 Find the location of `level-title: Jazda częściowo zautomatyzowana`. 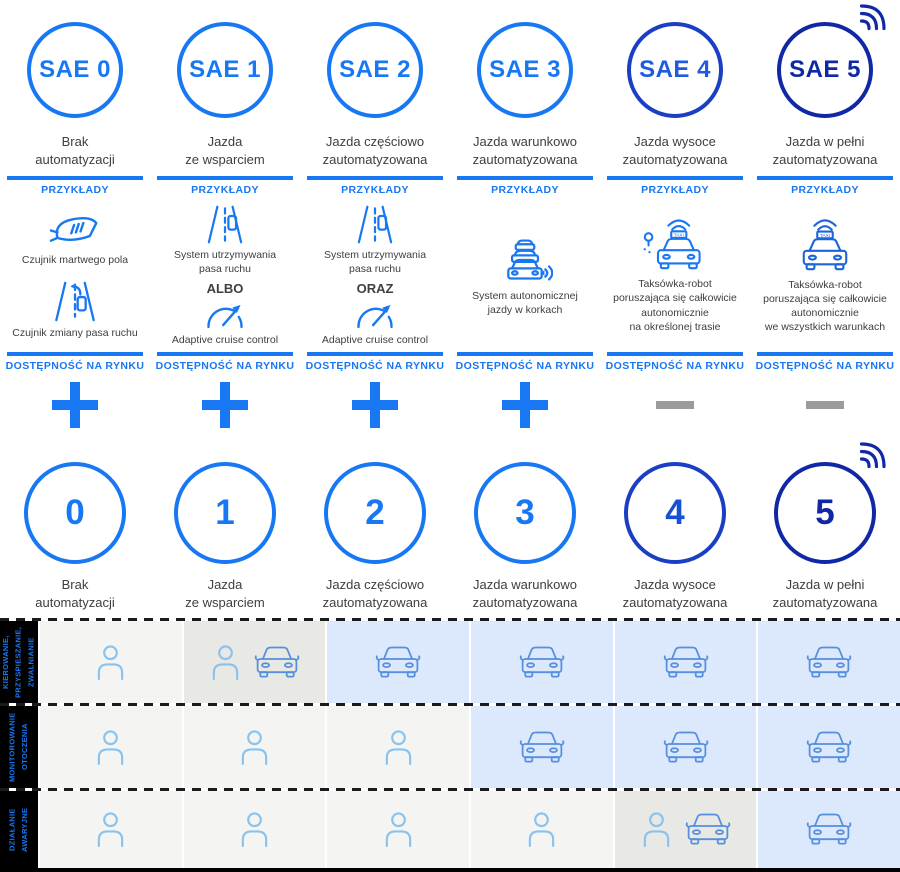

level-title: Jazda częściowo zautomatyzowana is located at coordinates (375, 593).